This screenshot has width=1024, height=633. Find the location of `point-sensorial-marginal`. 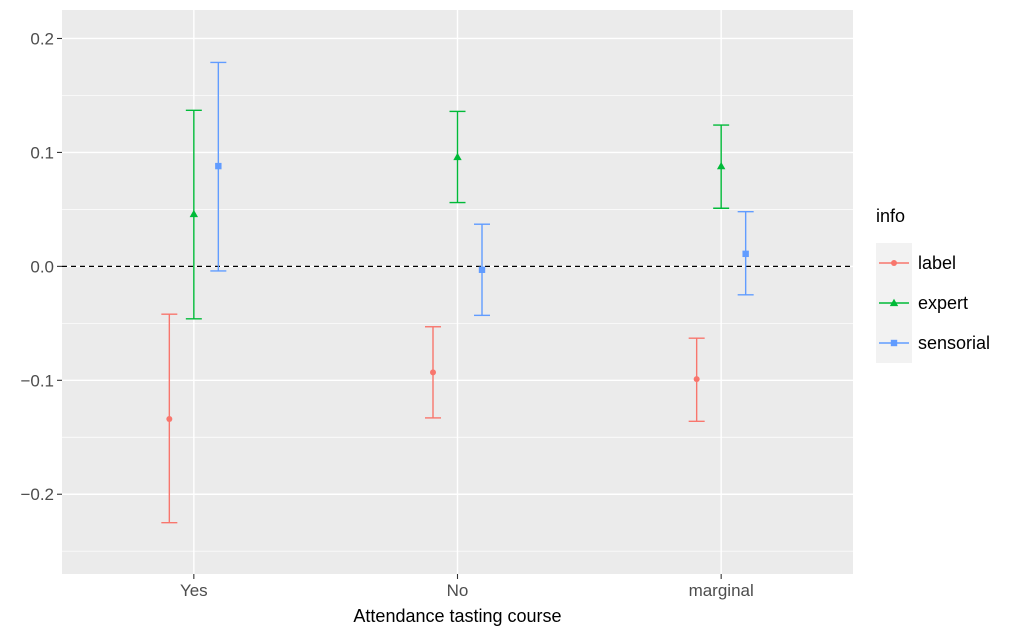

point-sensorial-marginal is located at coordinates (745, 254).